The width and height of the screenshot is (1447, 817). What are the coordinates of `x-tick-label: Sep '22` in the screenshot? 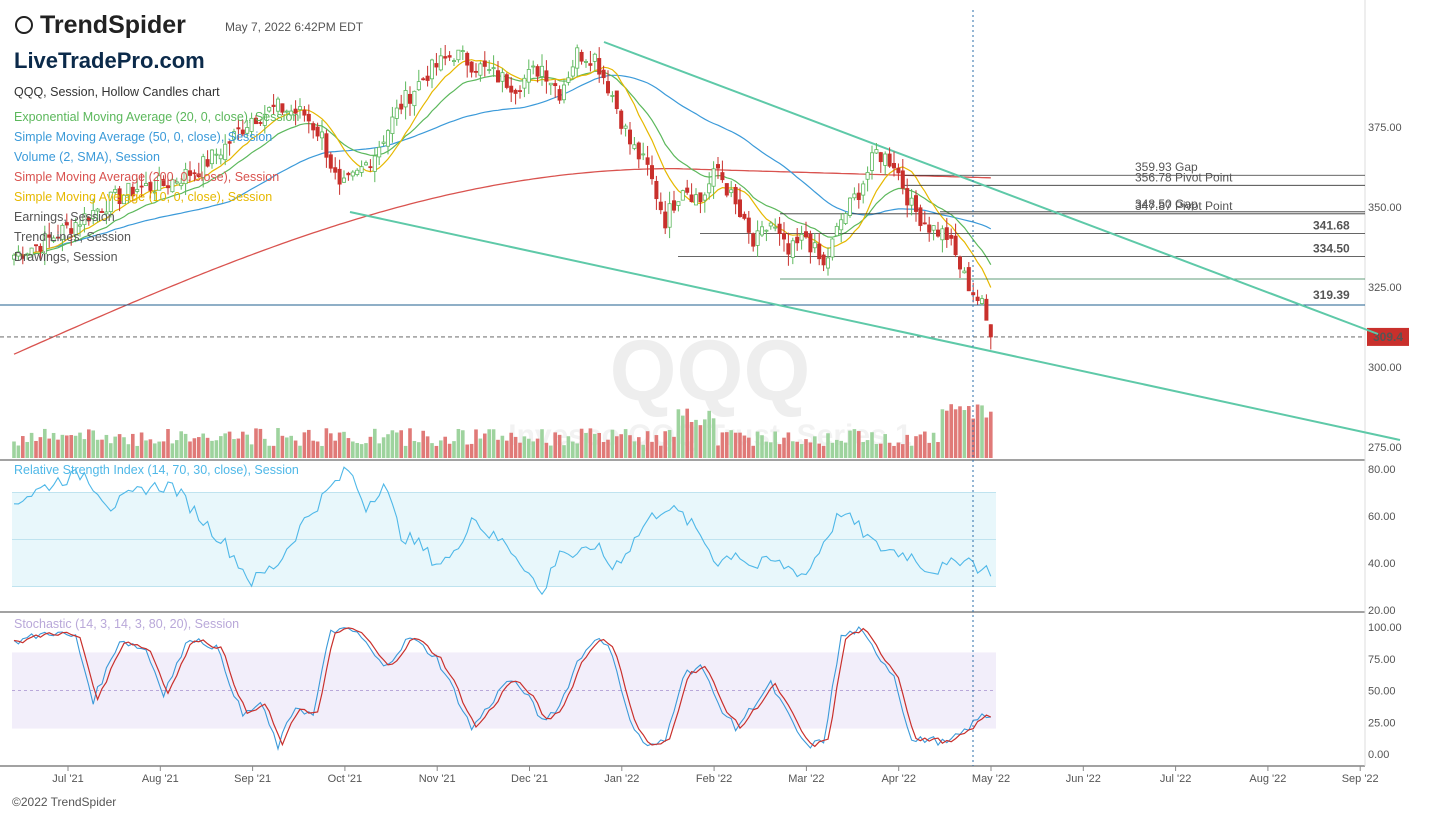 It's located at (1360, 779).